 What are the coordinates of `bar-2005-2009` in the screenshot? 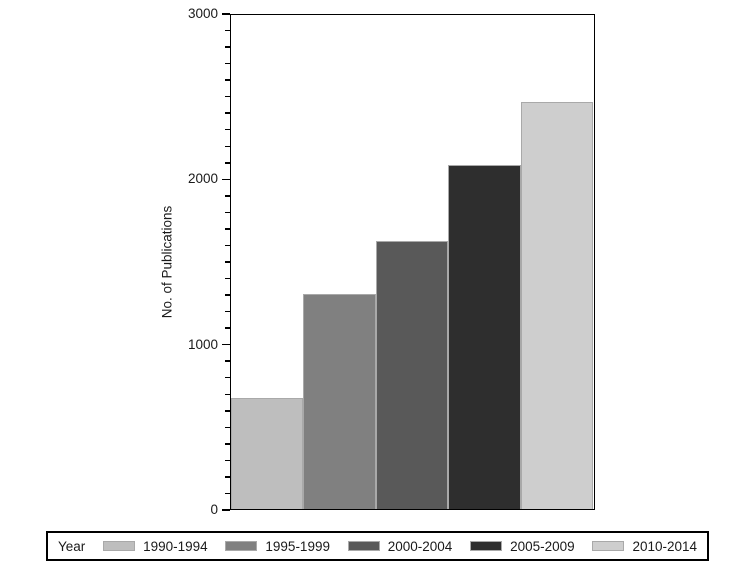 It's located at (484, 337).